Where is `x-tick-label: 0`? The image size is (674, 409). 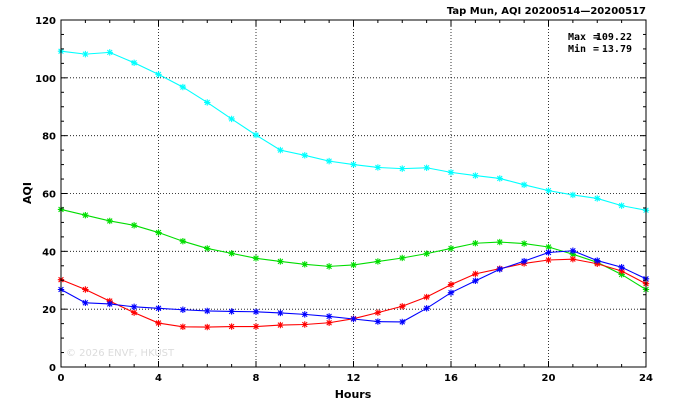 x-tick-label: 0 is located at coordinates (61, 378).